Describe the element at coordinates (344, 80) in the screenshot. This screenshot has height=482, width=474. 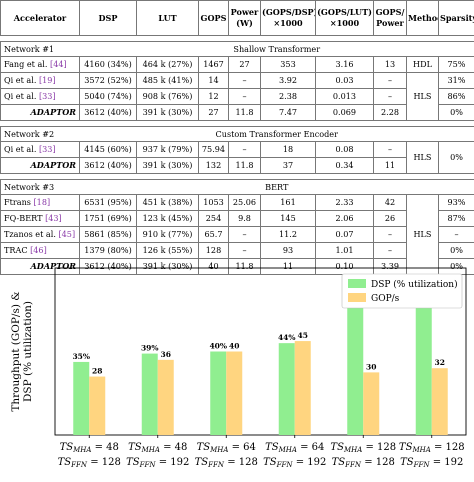
I see `cell-gops-lut: 0.03` at that location.